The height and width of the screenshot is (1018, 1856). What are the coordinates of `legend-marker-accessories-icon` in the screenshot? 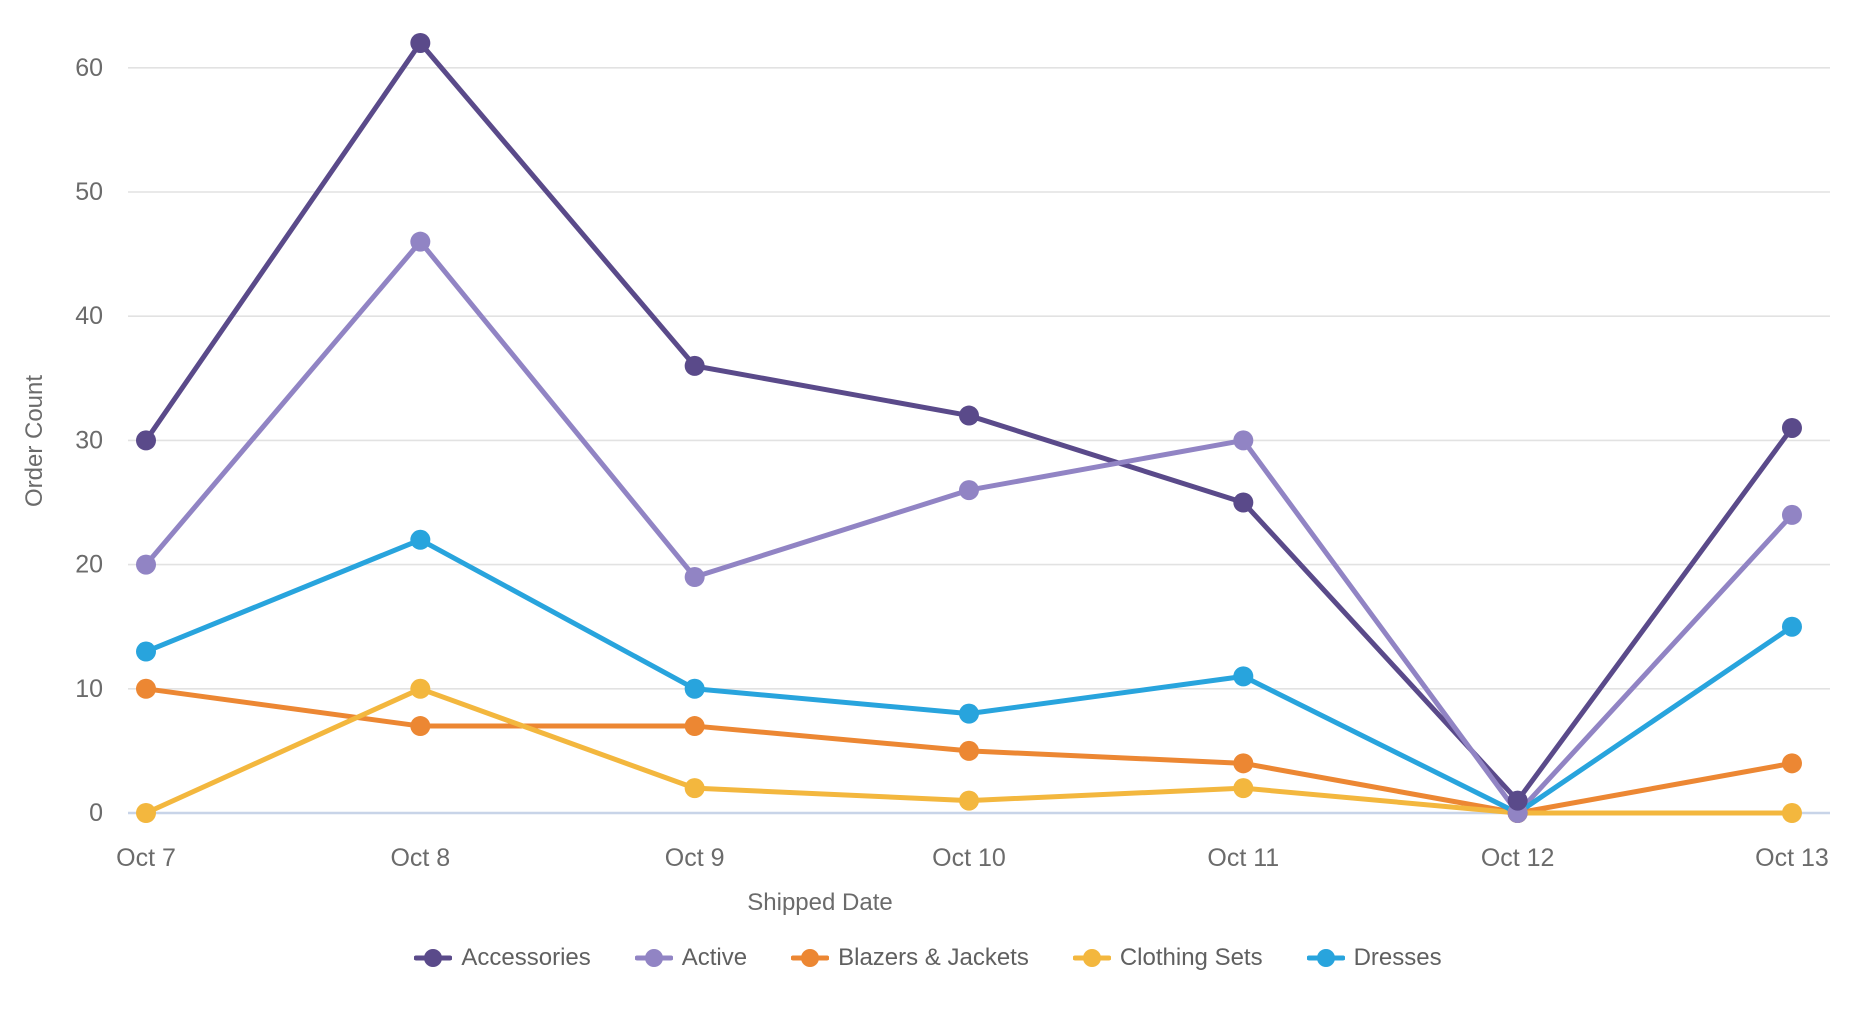 It's located at (433, 958).